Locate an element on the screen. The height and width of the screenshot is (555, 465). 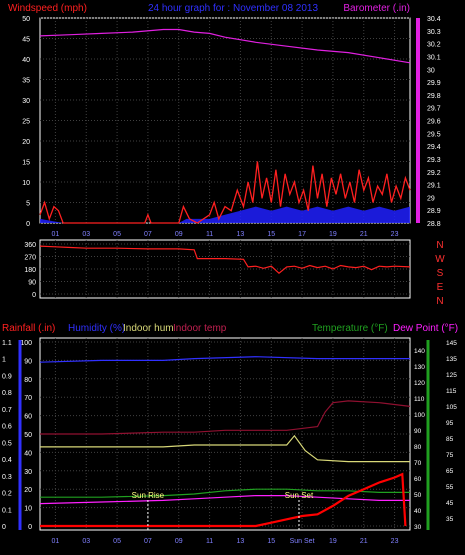
wind-xtick-label: 17 is located at coordinates (302, 234).